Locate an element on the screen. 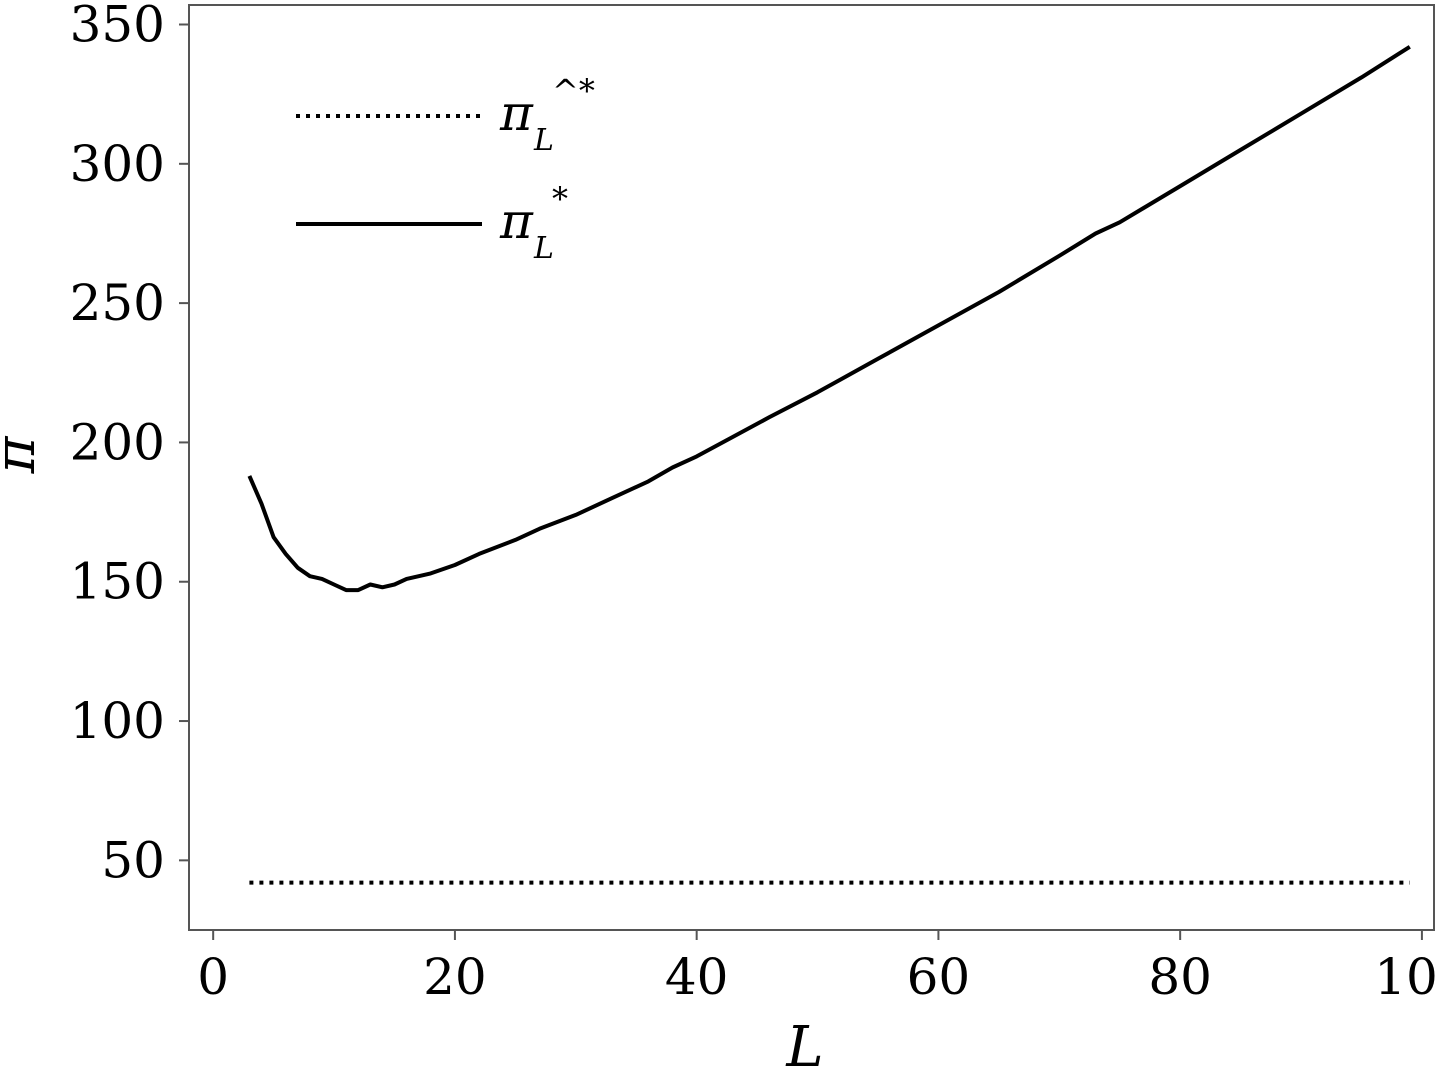 The image size is (1438, 1076). x-tick-label: 100 is located at coordinates (1406, 977).